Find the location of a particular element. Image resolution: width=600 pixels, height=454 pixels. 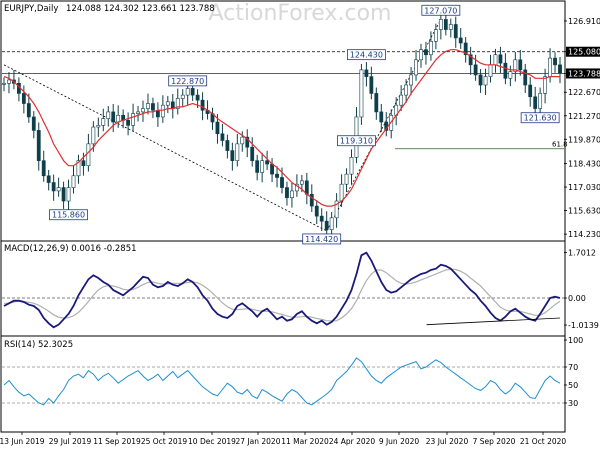

time-tick-label: 13 Jun 2019 is located at coordinates (22, 441).